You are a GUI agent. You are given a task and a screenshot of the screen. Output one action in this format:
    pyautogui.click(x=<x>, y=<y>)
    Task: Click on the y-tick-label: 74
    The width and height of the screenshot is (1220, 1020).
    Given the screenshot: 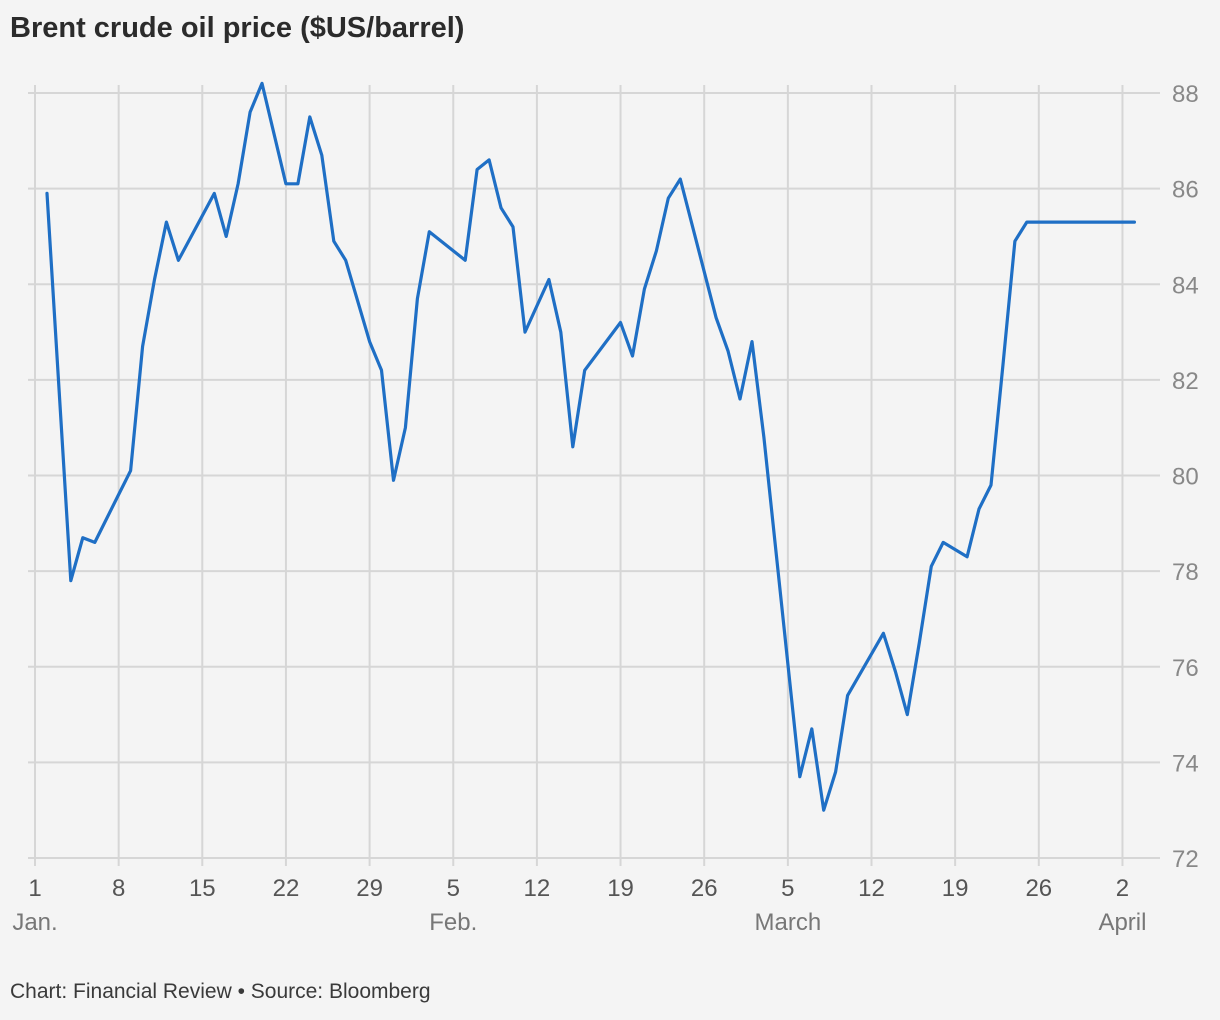 What is the action you would take?
    pyautogui.click(x=1185, y=763)
    